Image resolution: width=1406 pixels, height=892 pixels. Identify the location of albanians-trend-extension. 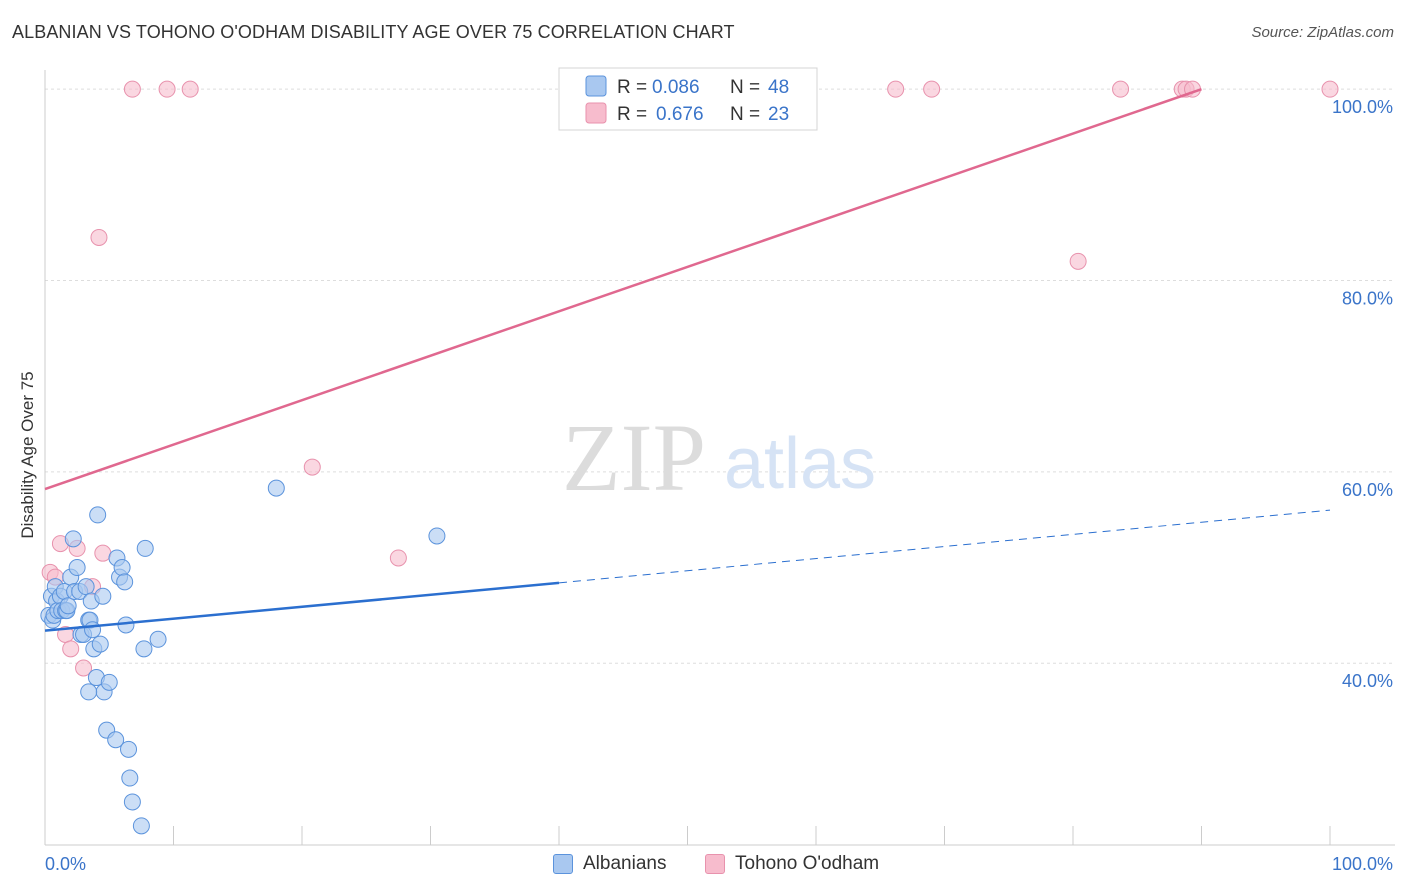
(944, 546).